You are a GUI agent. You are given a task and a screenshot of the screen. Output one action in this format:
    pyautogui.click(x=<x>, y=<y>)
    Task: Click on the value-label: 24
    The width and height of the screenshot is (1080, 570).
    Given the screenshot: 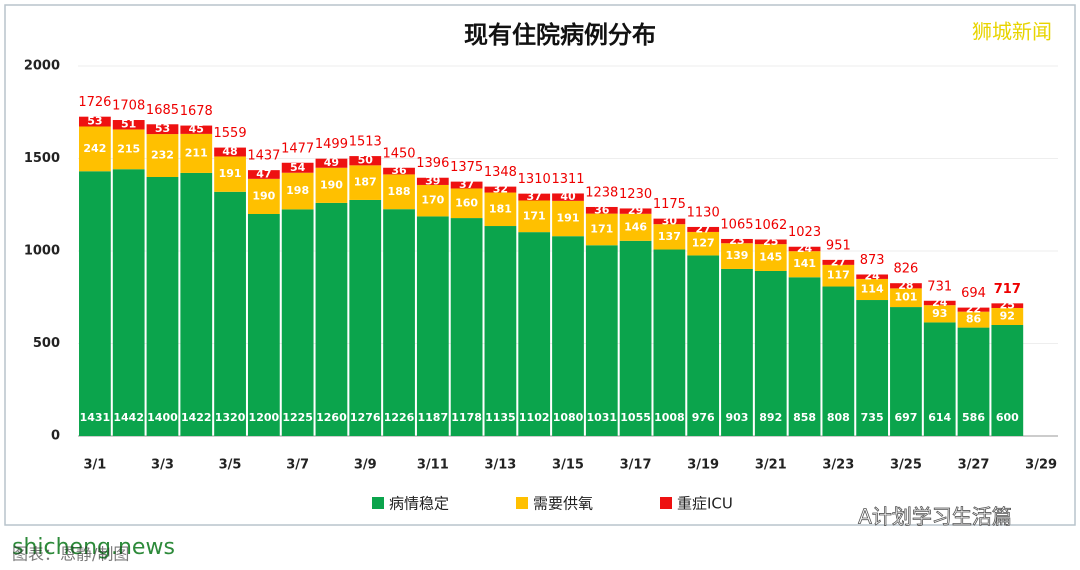 What is the action you would take?
    pyautogui.click(x=872, y=276)
    